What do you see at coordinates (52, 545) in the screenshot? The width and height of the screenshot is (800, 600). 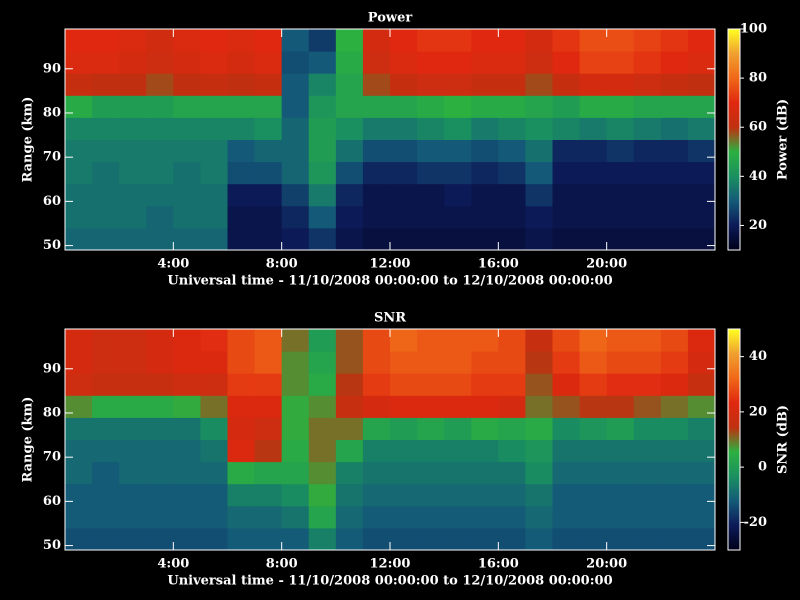 I see `y-tick-label: 50` at bounding box center [52, 545].